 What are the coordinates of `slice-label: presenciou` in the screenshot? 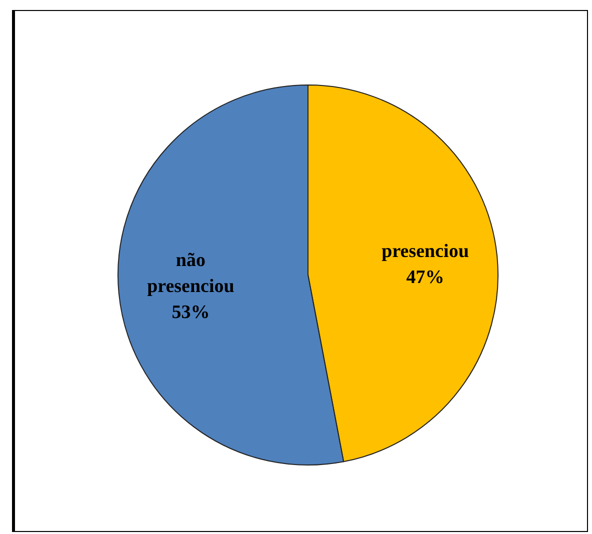 It's located at (426, 251).